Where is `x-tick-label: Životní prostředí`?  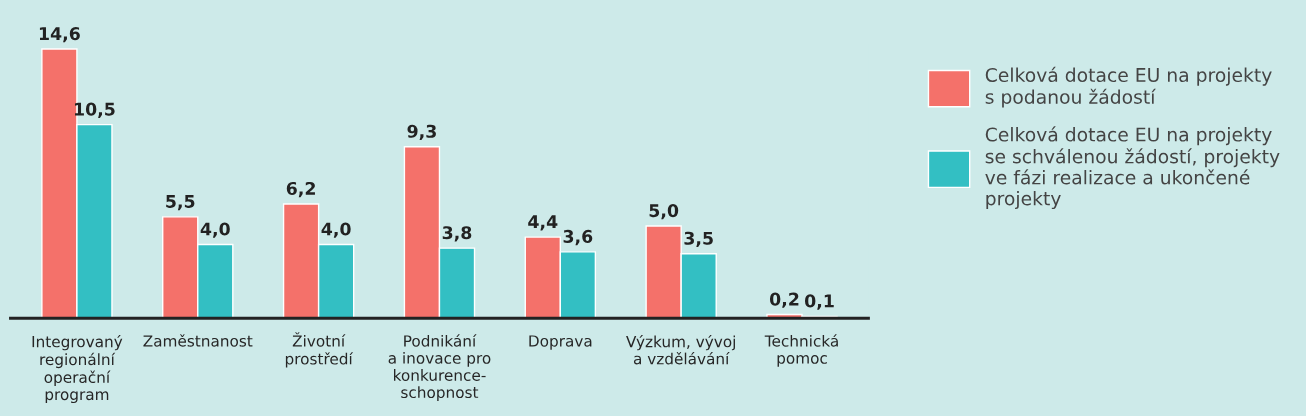
x-tick-label: Životní prostředí is located at coordinates (319, 350).